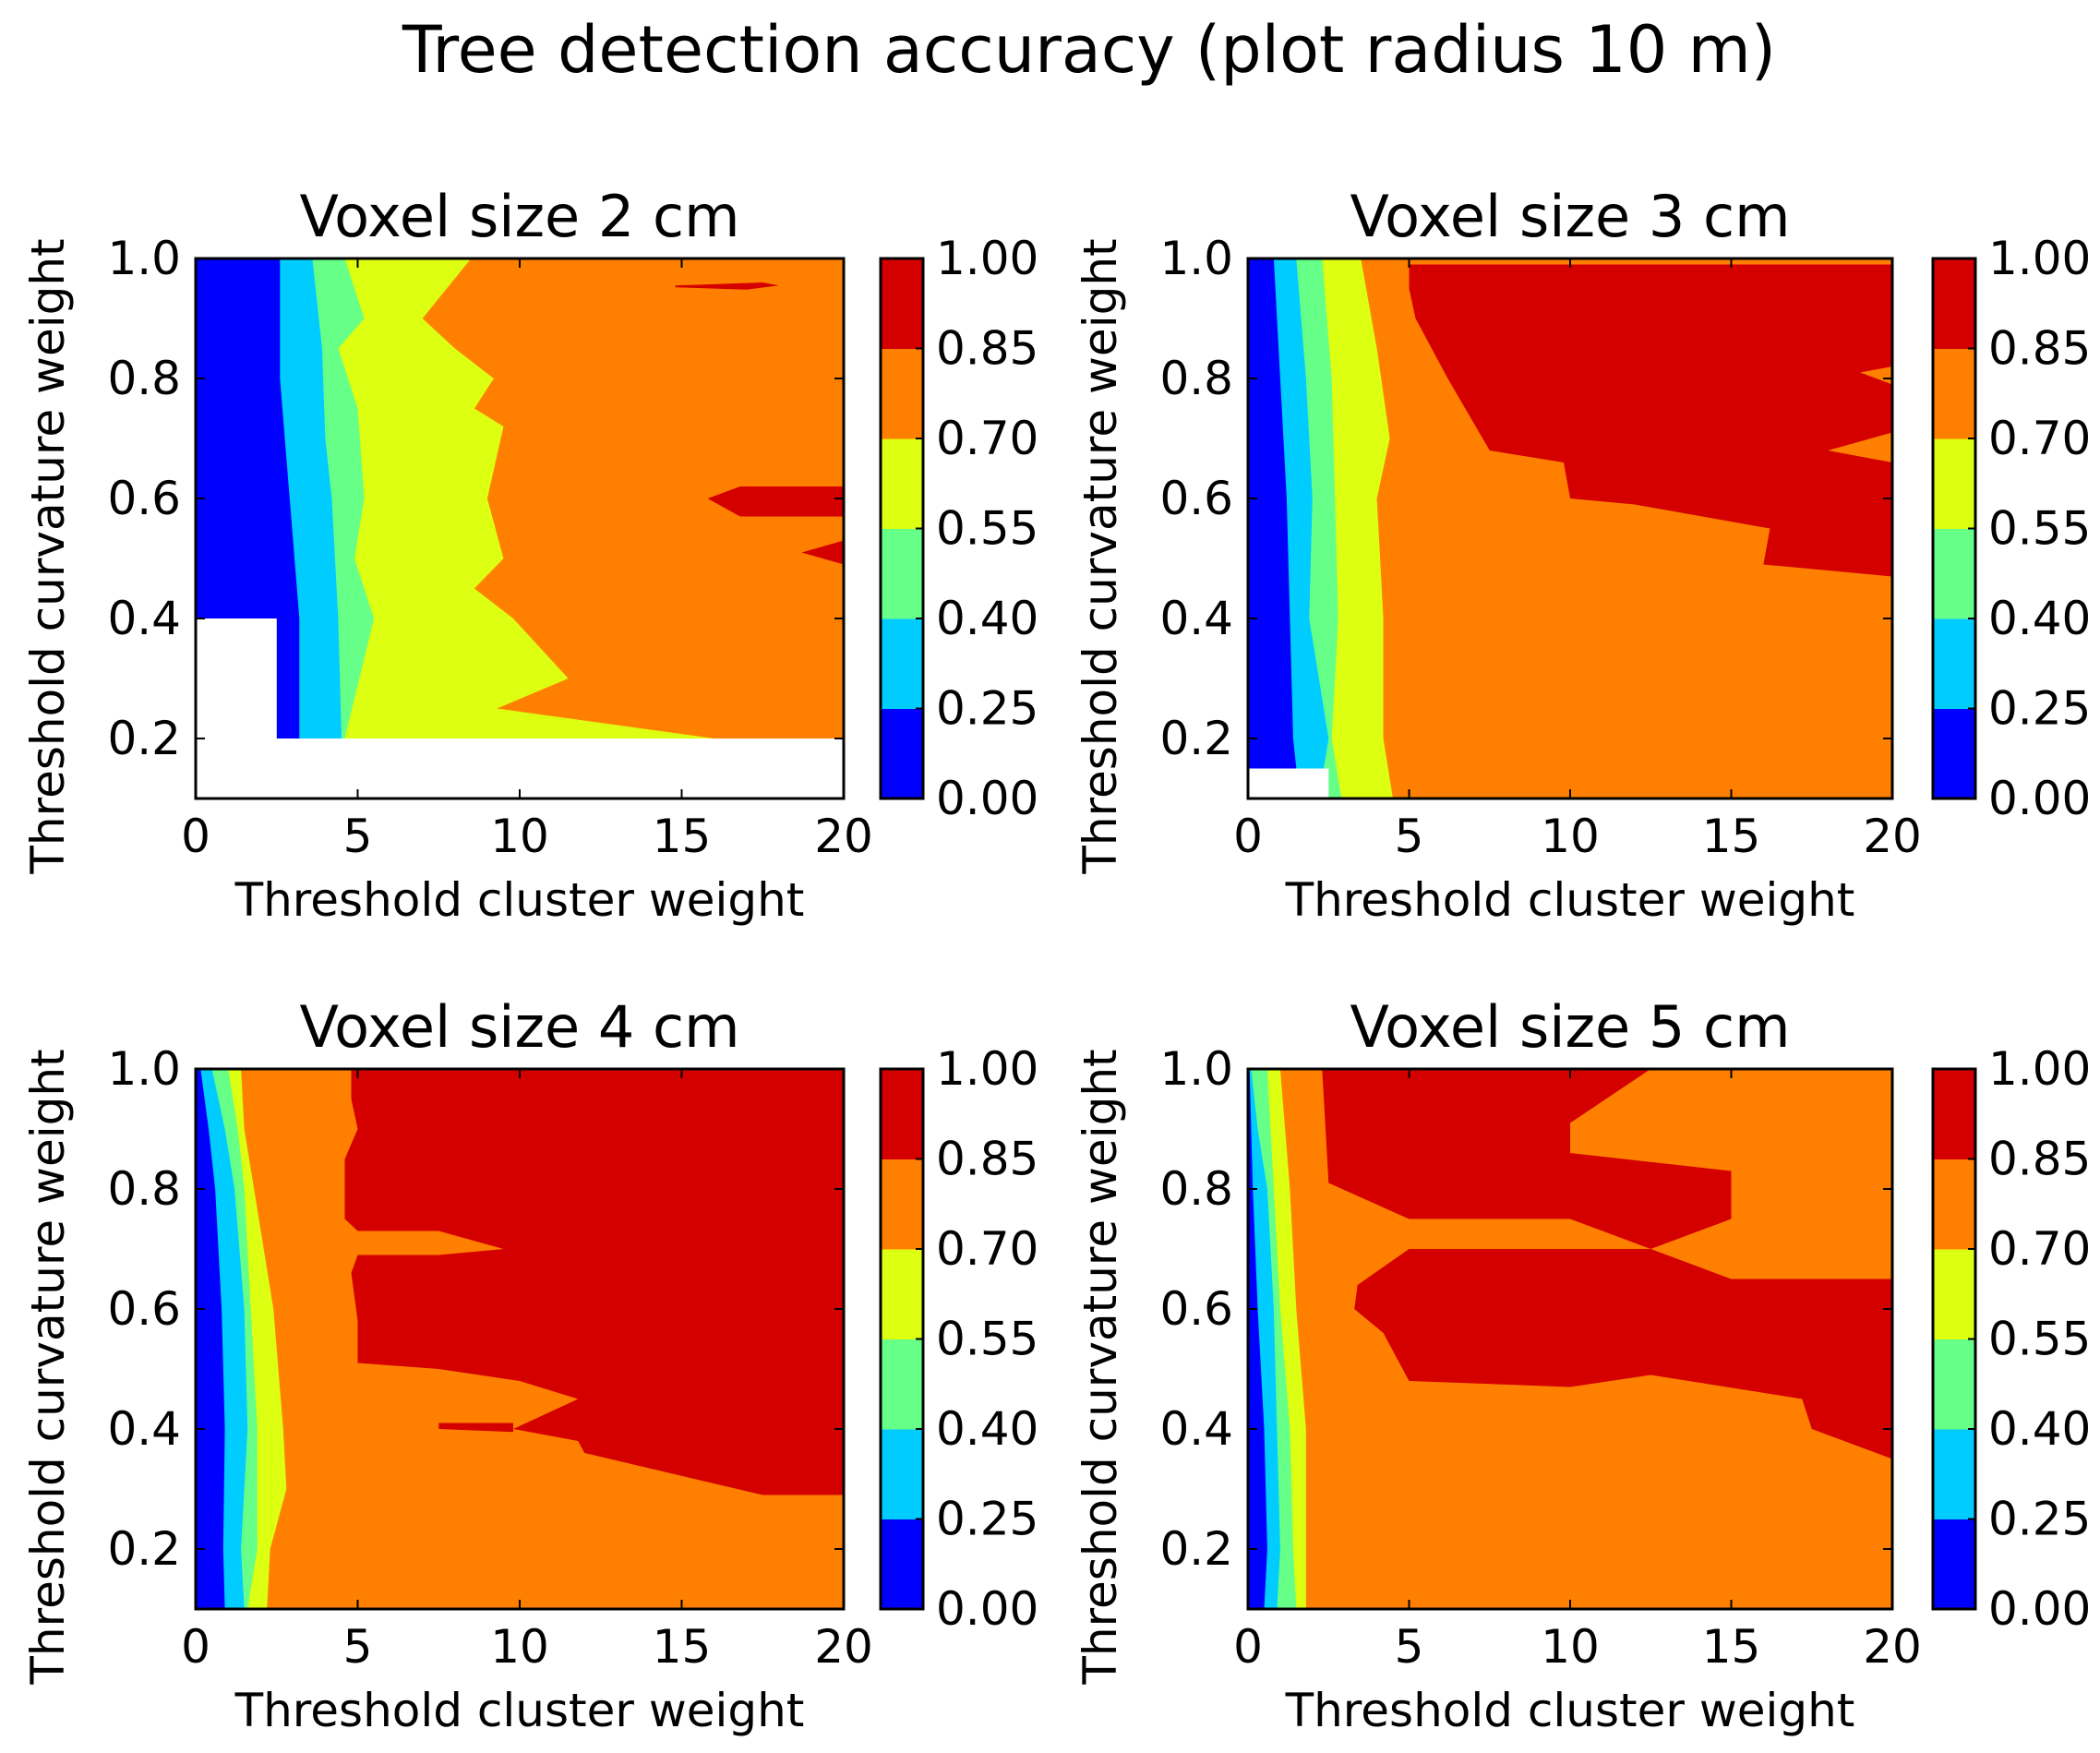 The width and height of the screenshot is (2100, 1753). What do you see at coordinates (475, 1428) in the screenshot?
I see `red-pocket-mid` at bounding box center [475, 1428].